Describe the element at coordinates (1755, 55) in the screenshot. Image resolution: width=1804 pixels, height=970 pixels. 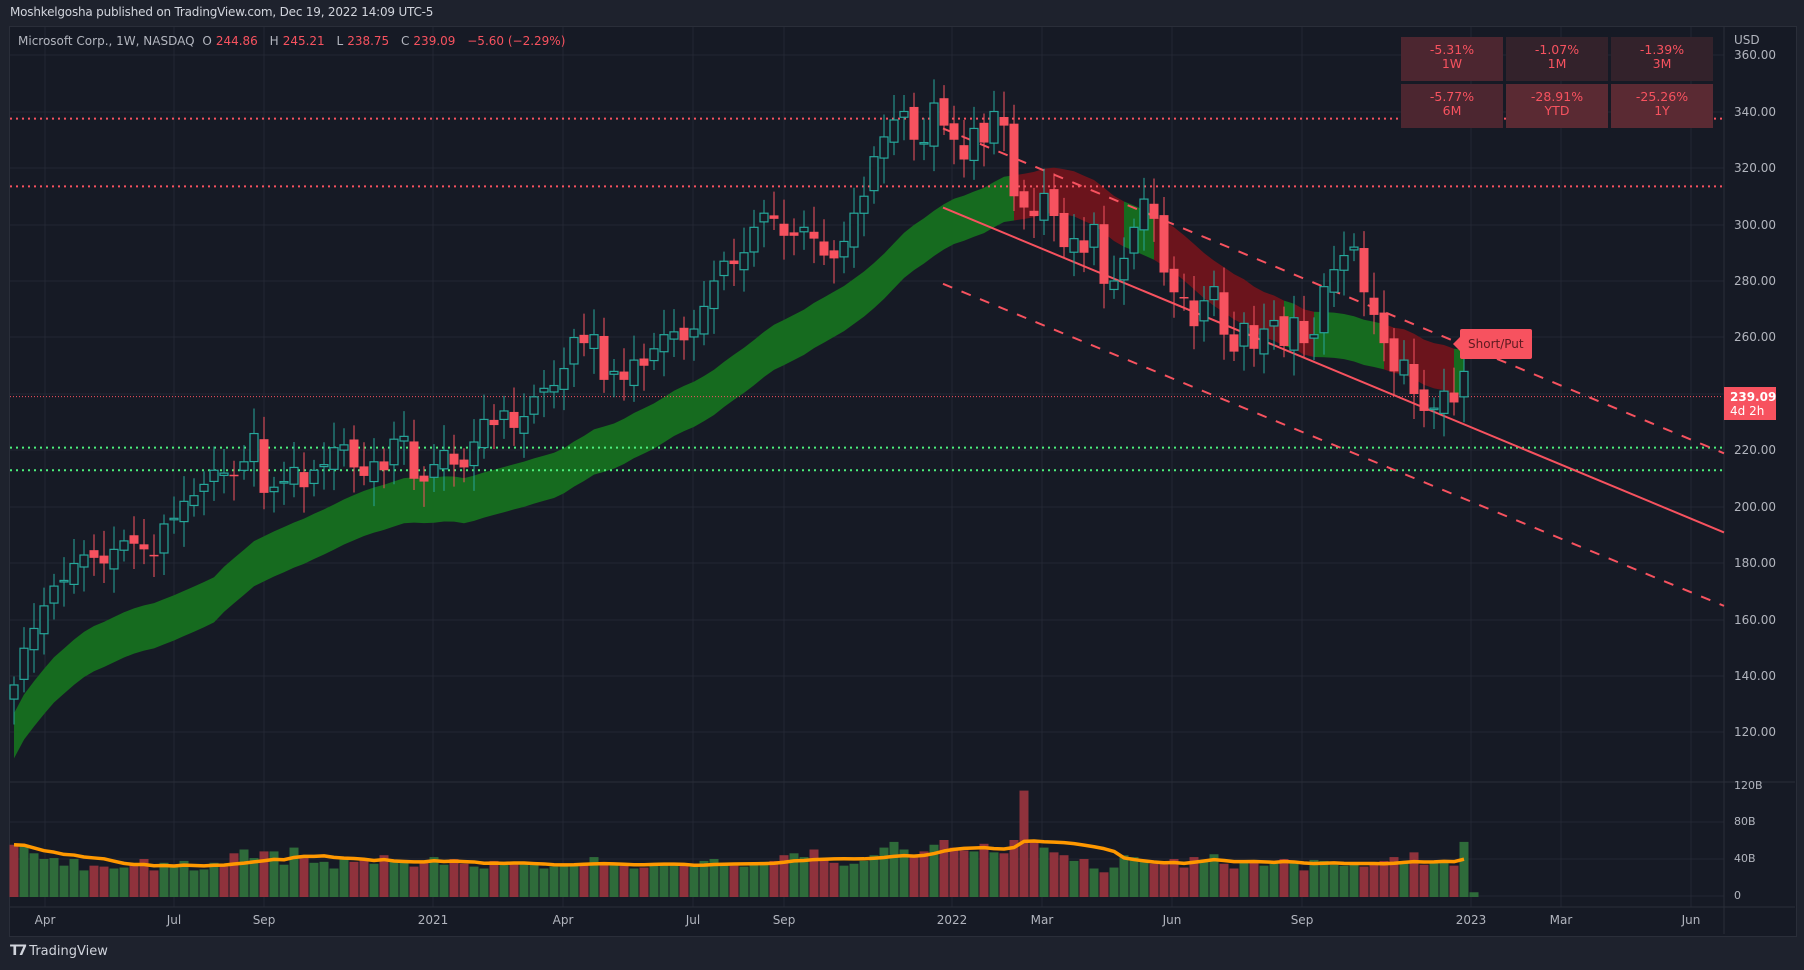
I see `price-tick: 360.00` at that location.